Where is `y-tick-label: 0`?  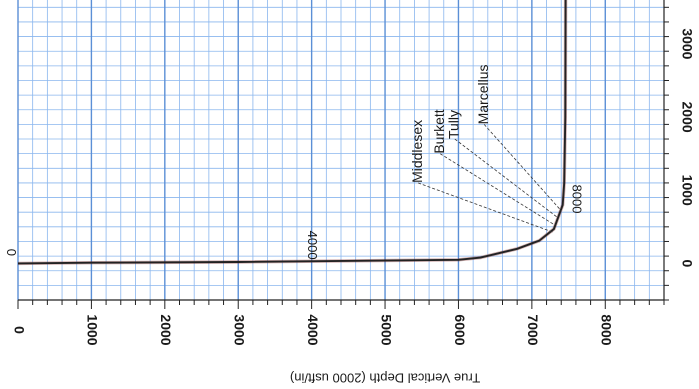
y-tick-label: 0 is located at coordinates (687, 264).